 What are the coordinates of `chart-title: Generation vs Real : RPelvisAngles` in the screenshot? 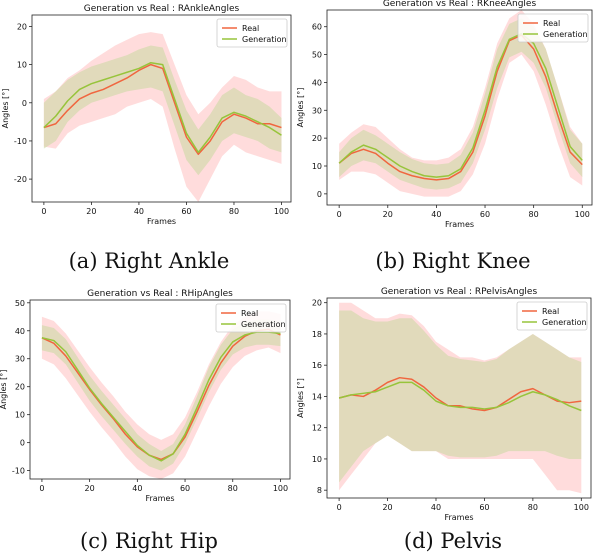 It's located at (459, 292).